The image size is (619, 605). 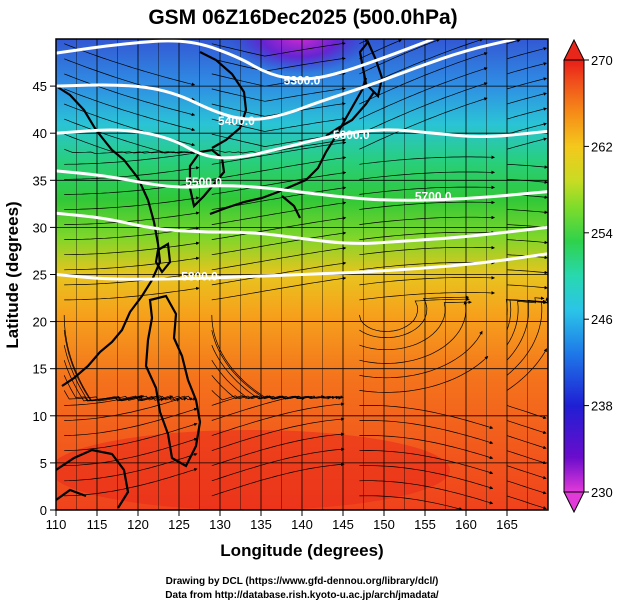 I want to click on colorbar: 270 262 254 246 238 230, so click(x=588, y=276).